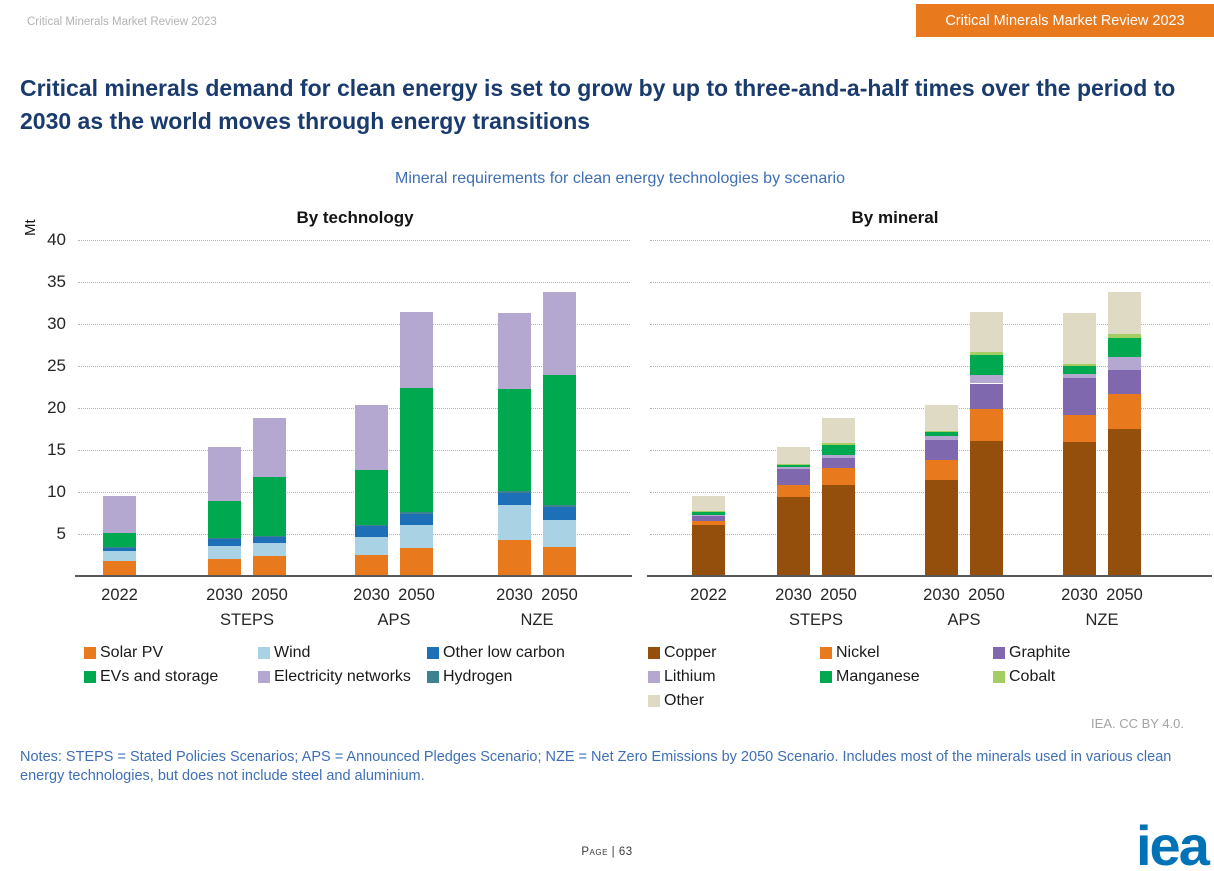 The height and width of the screenshot is (871, 1214). Describe the element at coordinates (895, 217) in the screenshot. I see `chart-title-by-mineral: By mineral` at that location.